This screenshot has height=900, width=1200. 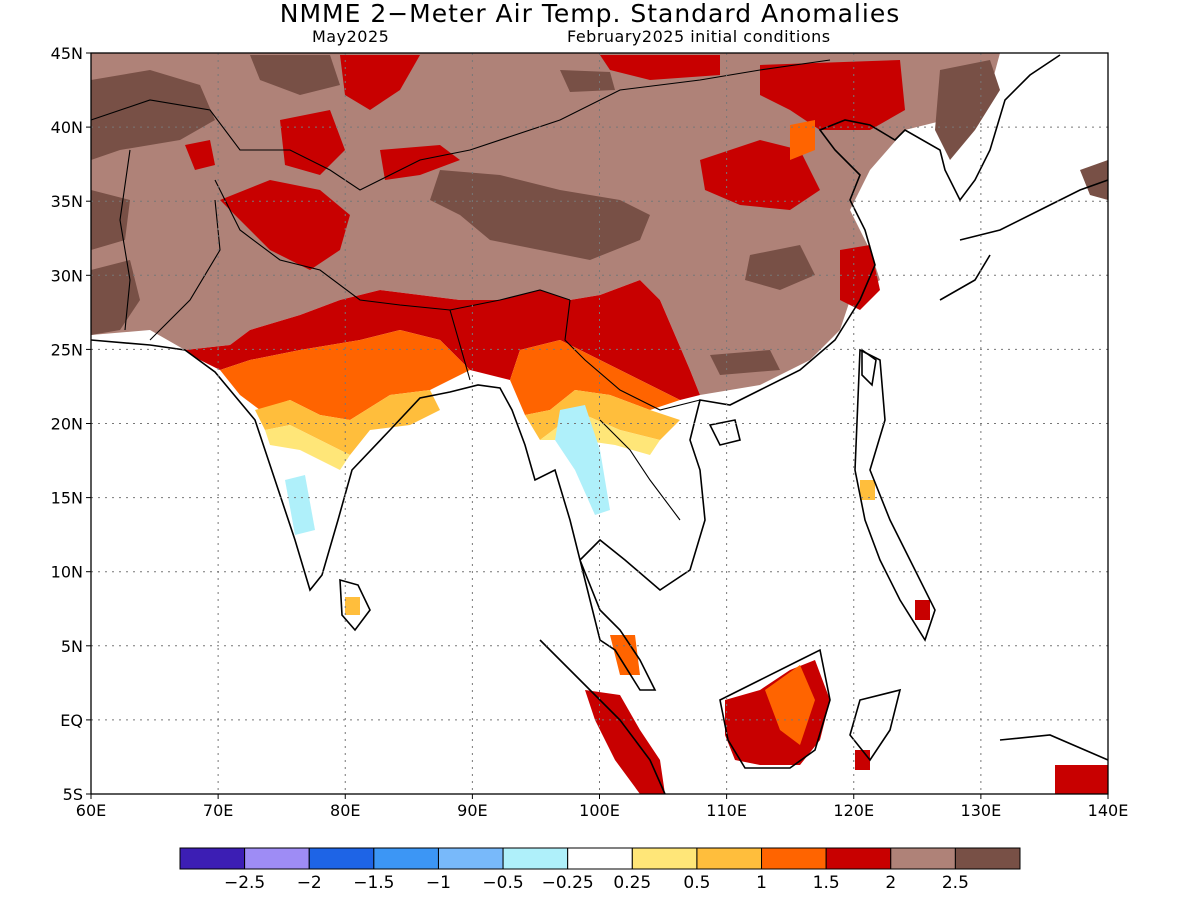 What do you see at coordinates (625, 742) in the screenshot?
I see `anomaly-region-sumatra` at bounding box center [625, 742].